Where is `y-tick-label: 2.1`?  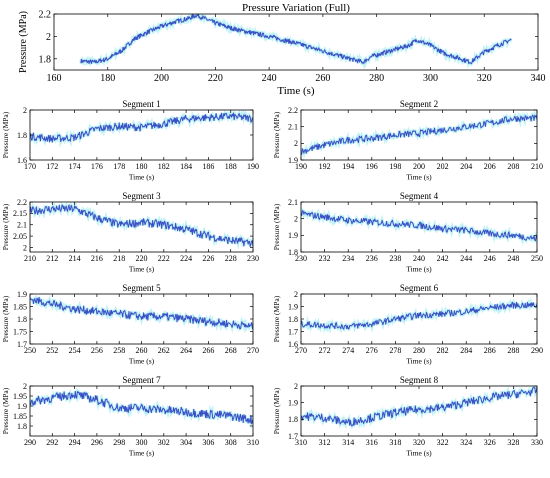 y-tick-label: 2.1 is located at coordinates (22, 225).